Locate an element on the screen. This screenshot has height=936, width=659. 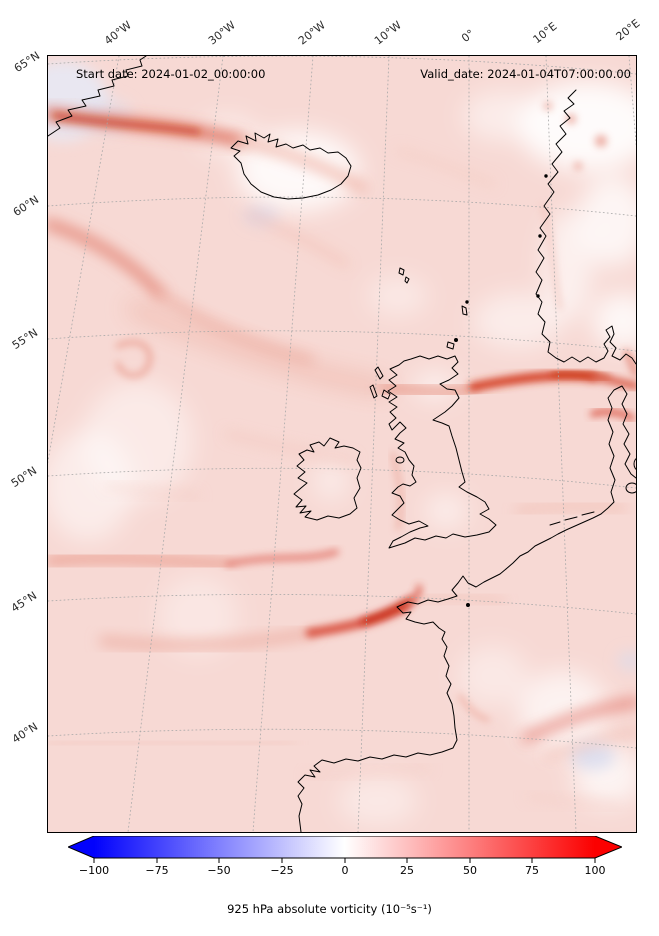
colorbar-tick-label: 100 is located at coordinates (595, 870).